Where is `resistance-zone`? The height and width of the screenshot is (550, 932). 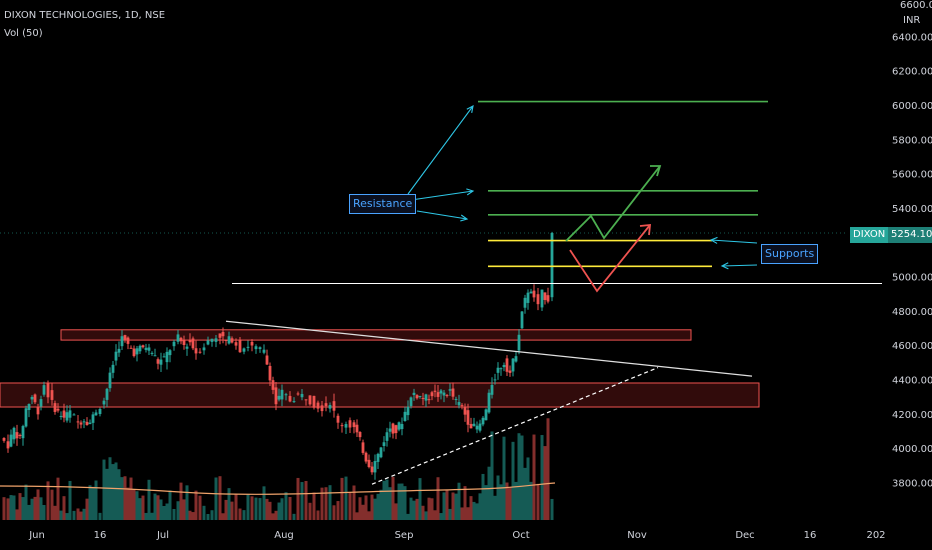
resistance-zone is located at coordinates (376, 335).